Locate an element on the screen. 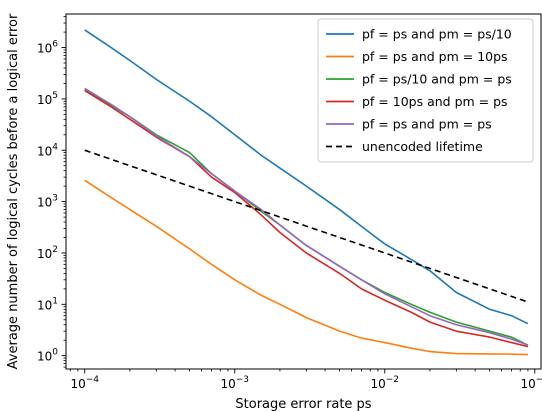 The width and height of the screenshot is (542, 412). x-axis: 10⁻⁴ 10⁻³ 10⁻² 10⁻¹ is located at coordinates (305, 380).